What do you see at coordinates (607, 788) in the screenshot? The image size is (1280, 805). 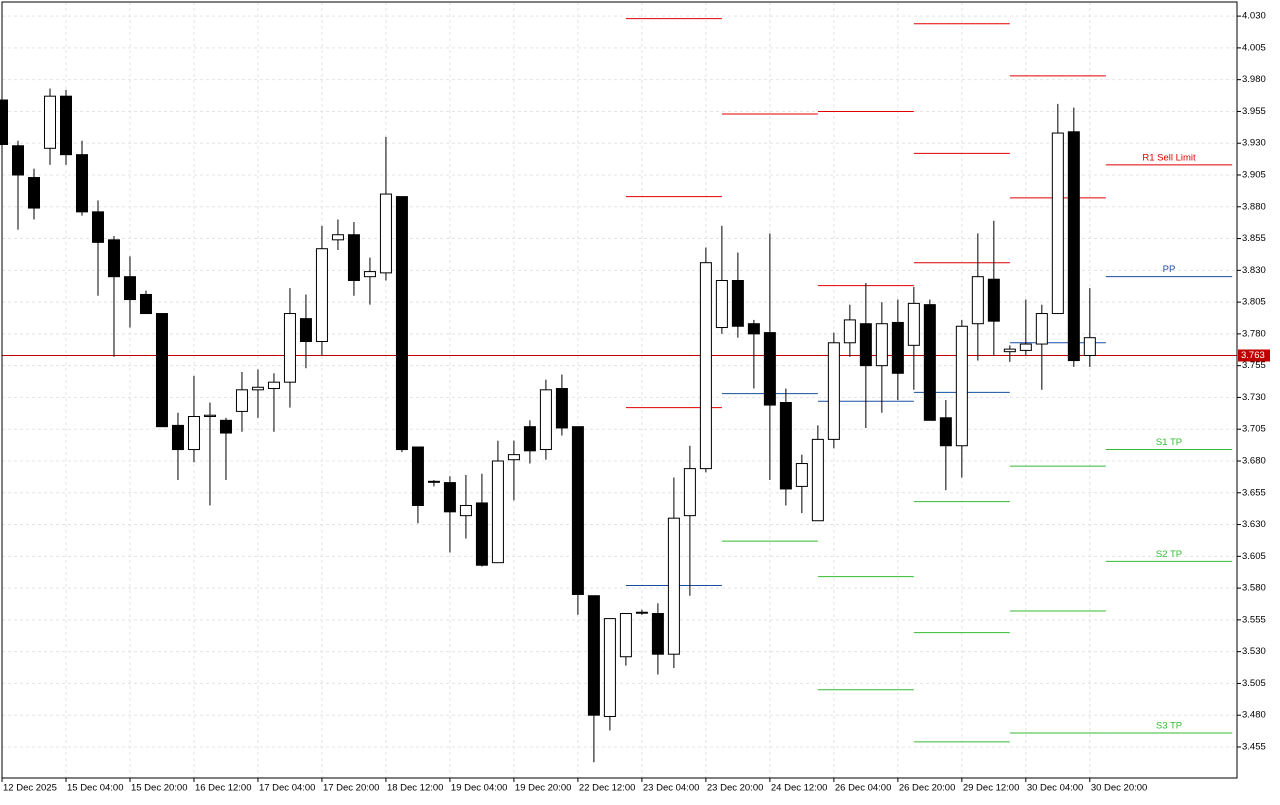 I see `x-tick-label: 22 Dec 12:00` at bounding box center [607, 788].